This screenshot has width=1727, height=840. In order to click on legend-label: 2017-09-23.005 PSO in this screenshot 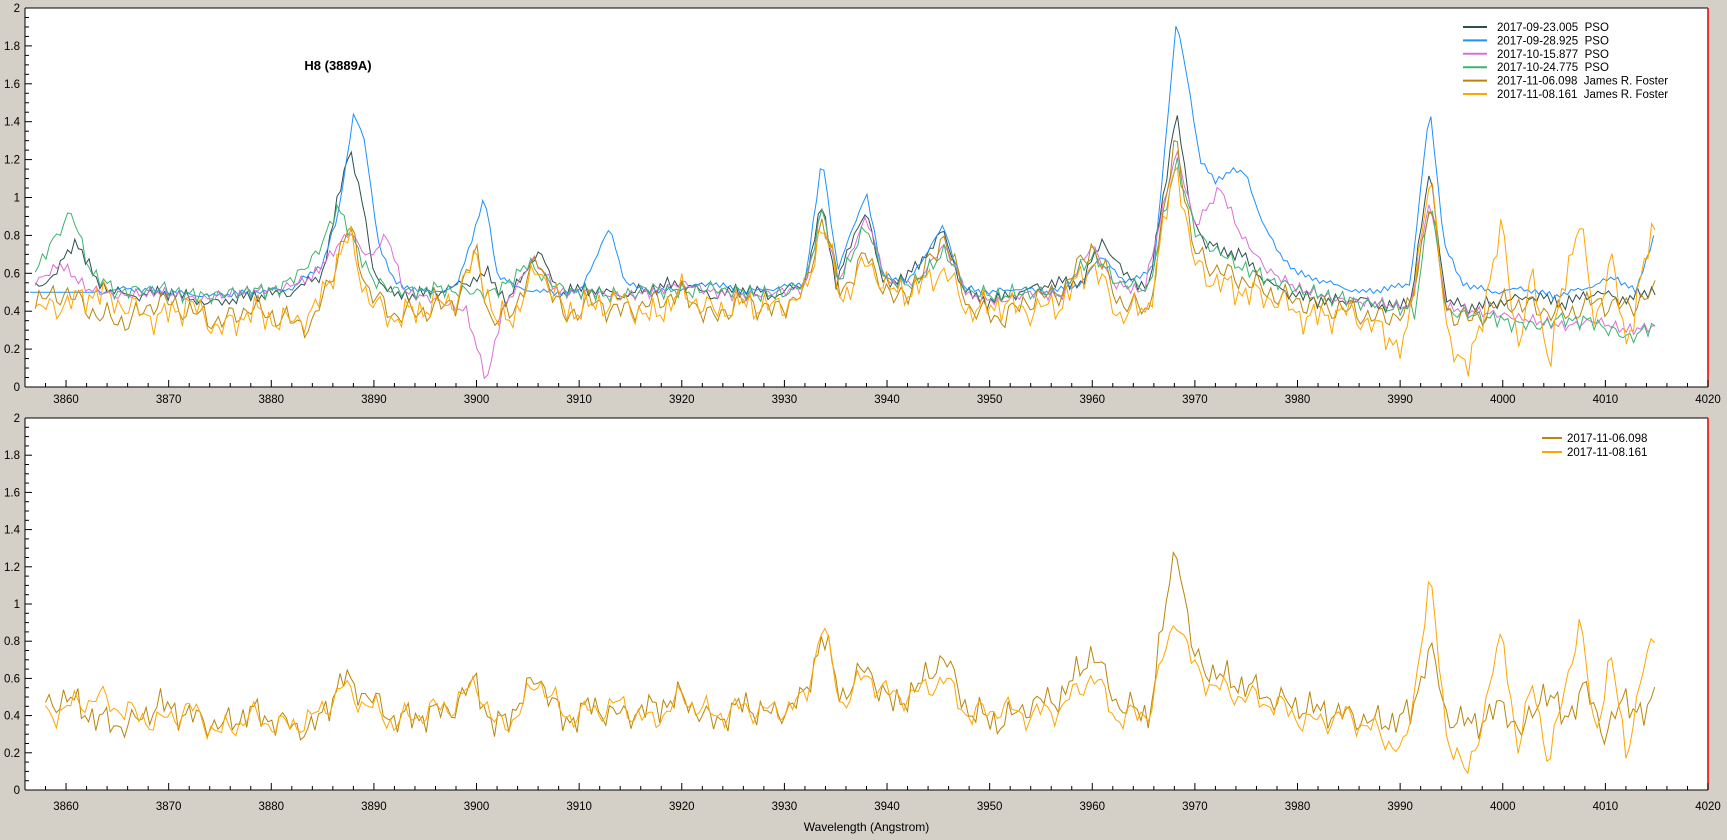, I will do `click(1553, 28)`.